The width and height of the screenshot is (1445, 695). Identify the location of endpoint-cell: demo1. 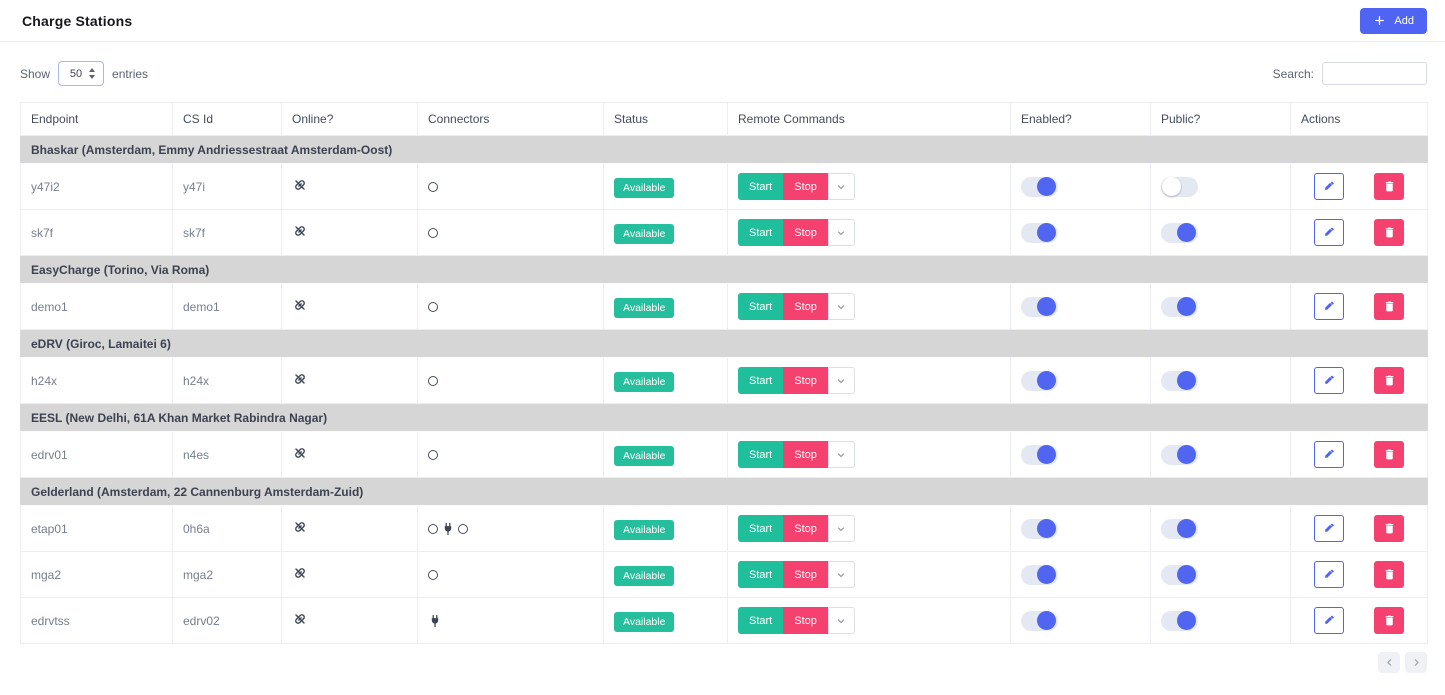
(96, 306).